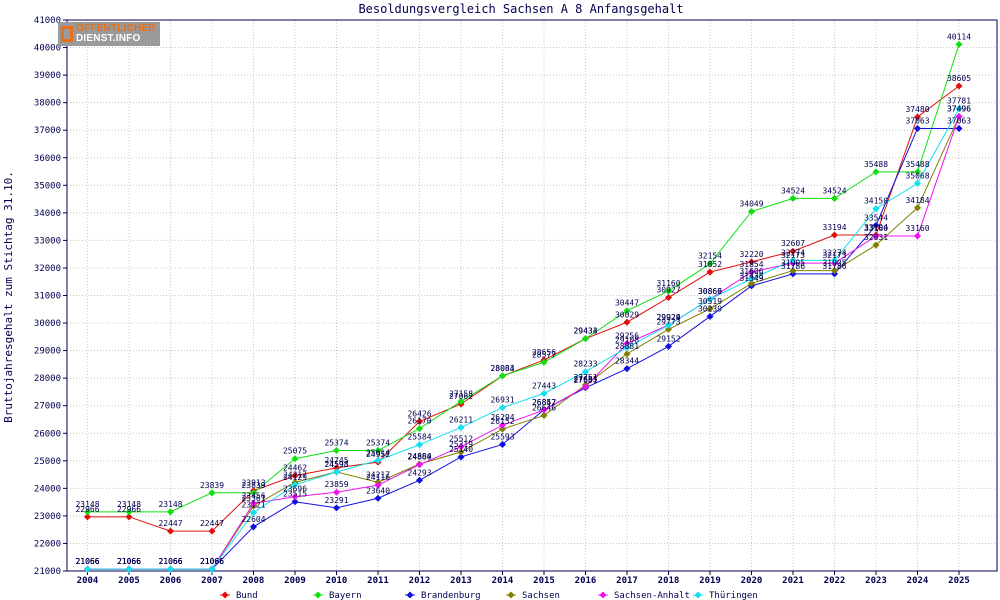 The height and width of the screenshot is (600, 1000). What do you see at coordinates (171, 581) in the screenshot?
I see `x-tick-label: 2006` at bounding box center [171, 581].